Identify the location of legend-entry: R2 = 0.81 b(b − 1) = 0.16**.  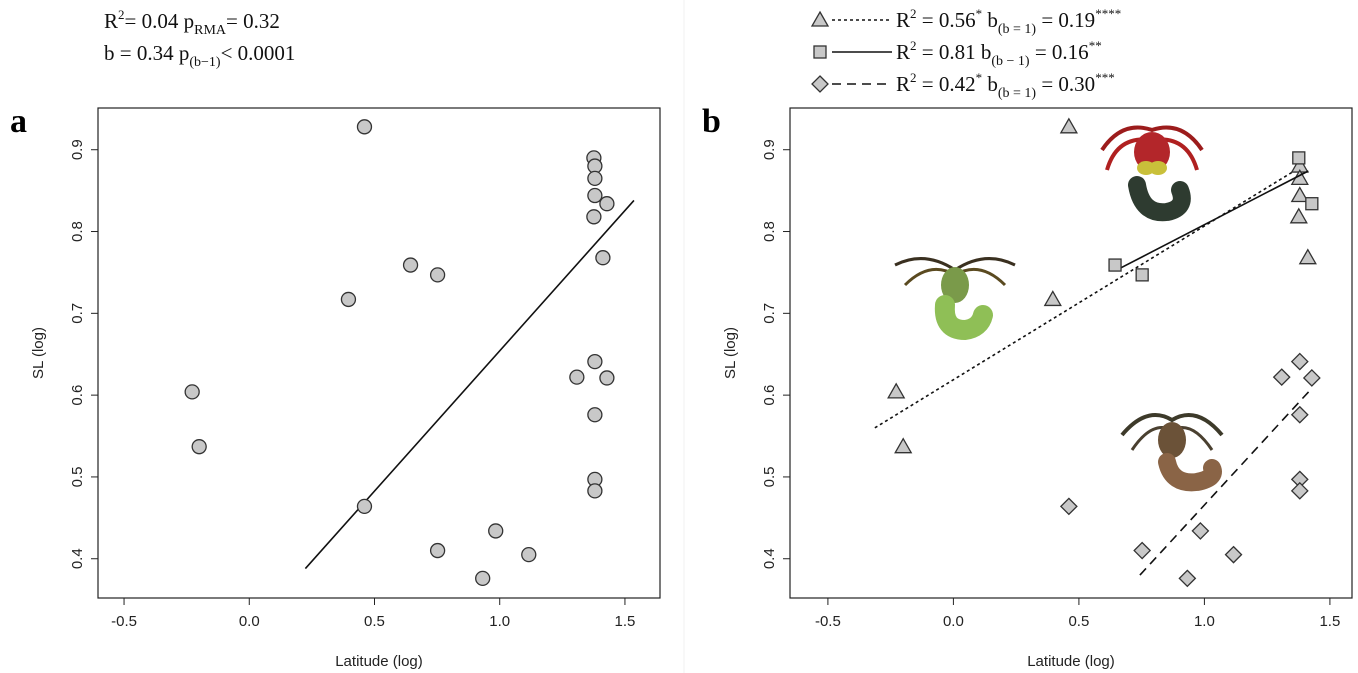
(999, 53).